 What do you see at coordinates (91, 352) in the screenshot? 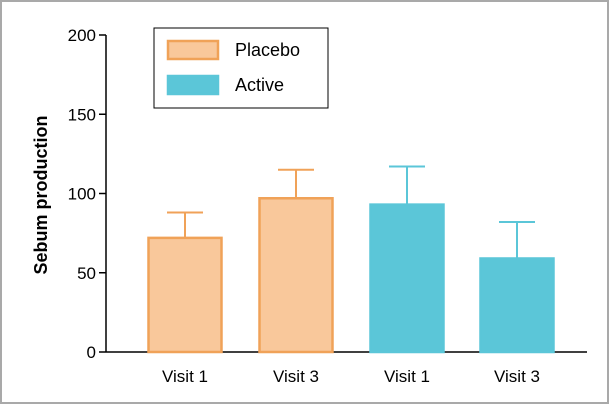
I see `y-tick-label: 0` at bounding box center [91, 352].